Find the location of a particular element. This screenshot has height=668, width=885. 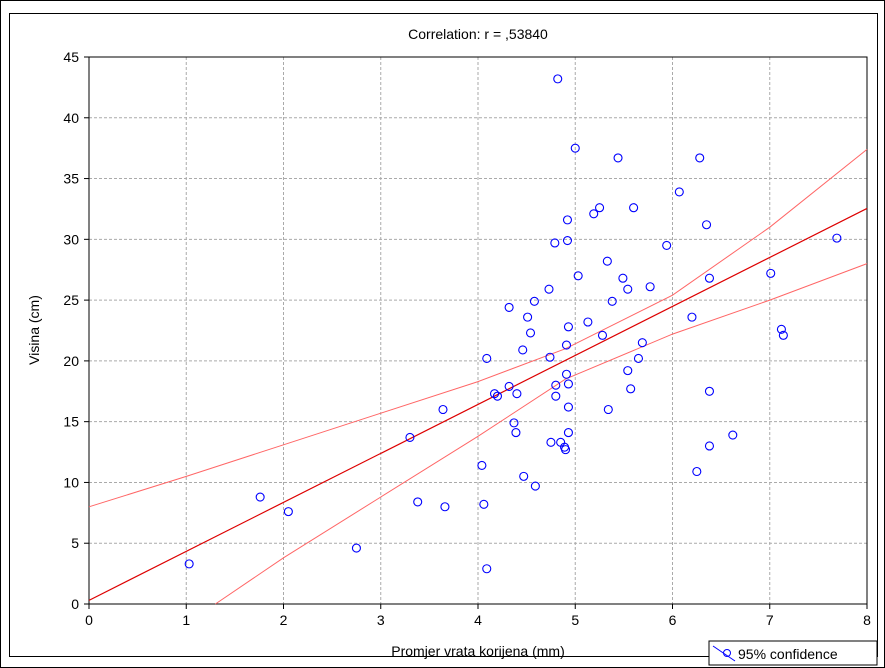

y-tick-label: 30 is located at coordinates (71, 239).